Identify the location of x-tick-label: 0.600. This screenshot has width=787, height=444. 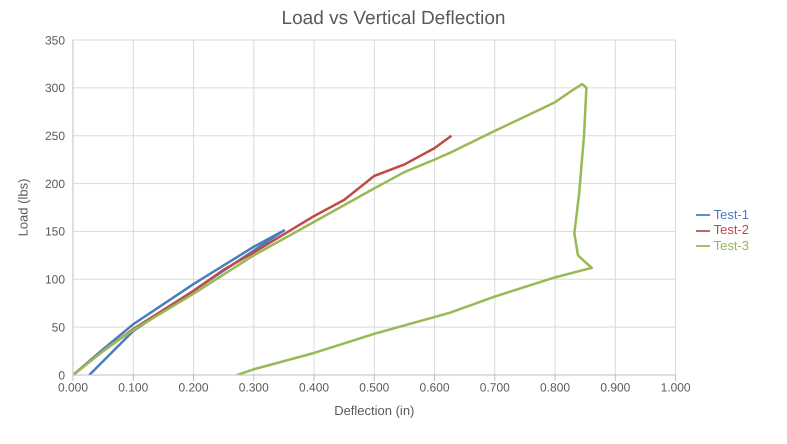
(435, 387).